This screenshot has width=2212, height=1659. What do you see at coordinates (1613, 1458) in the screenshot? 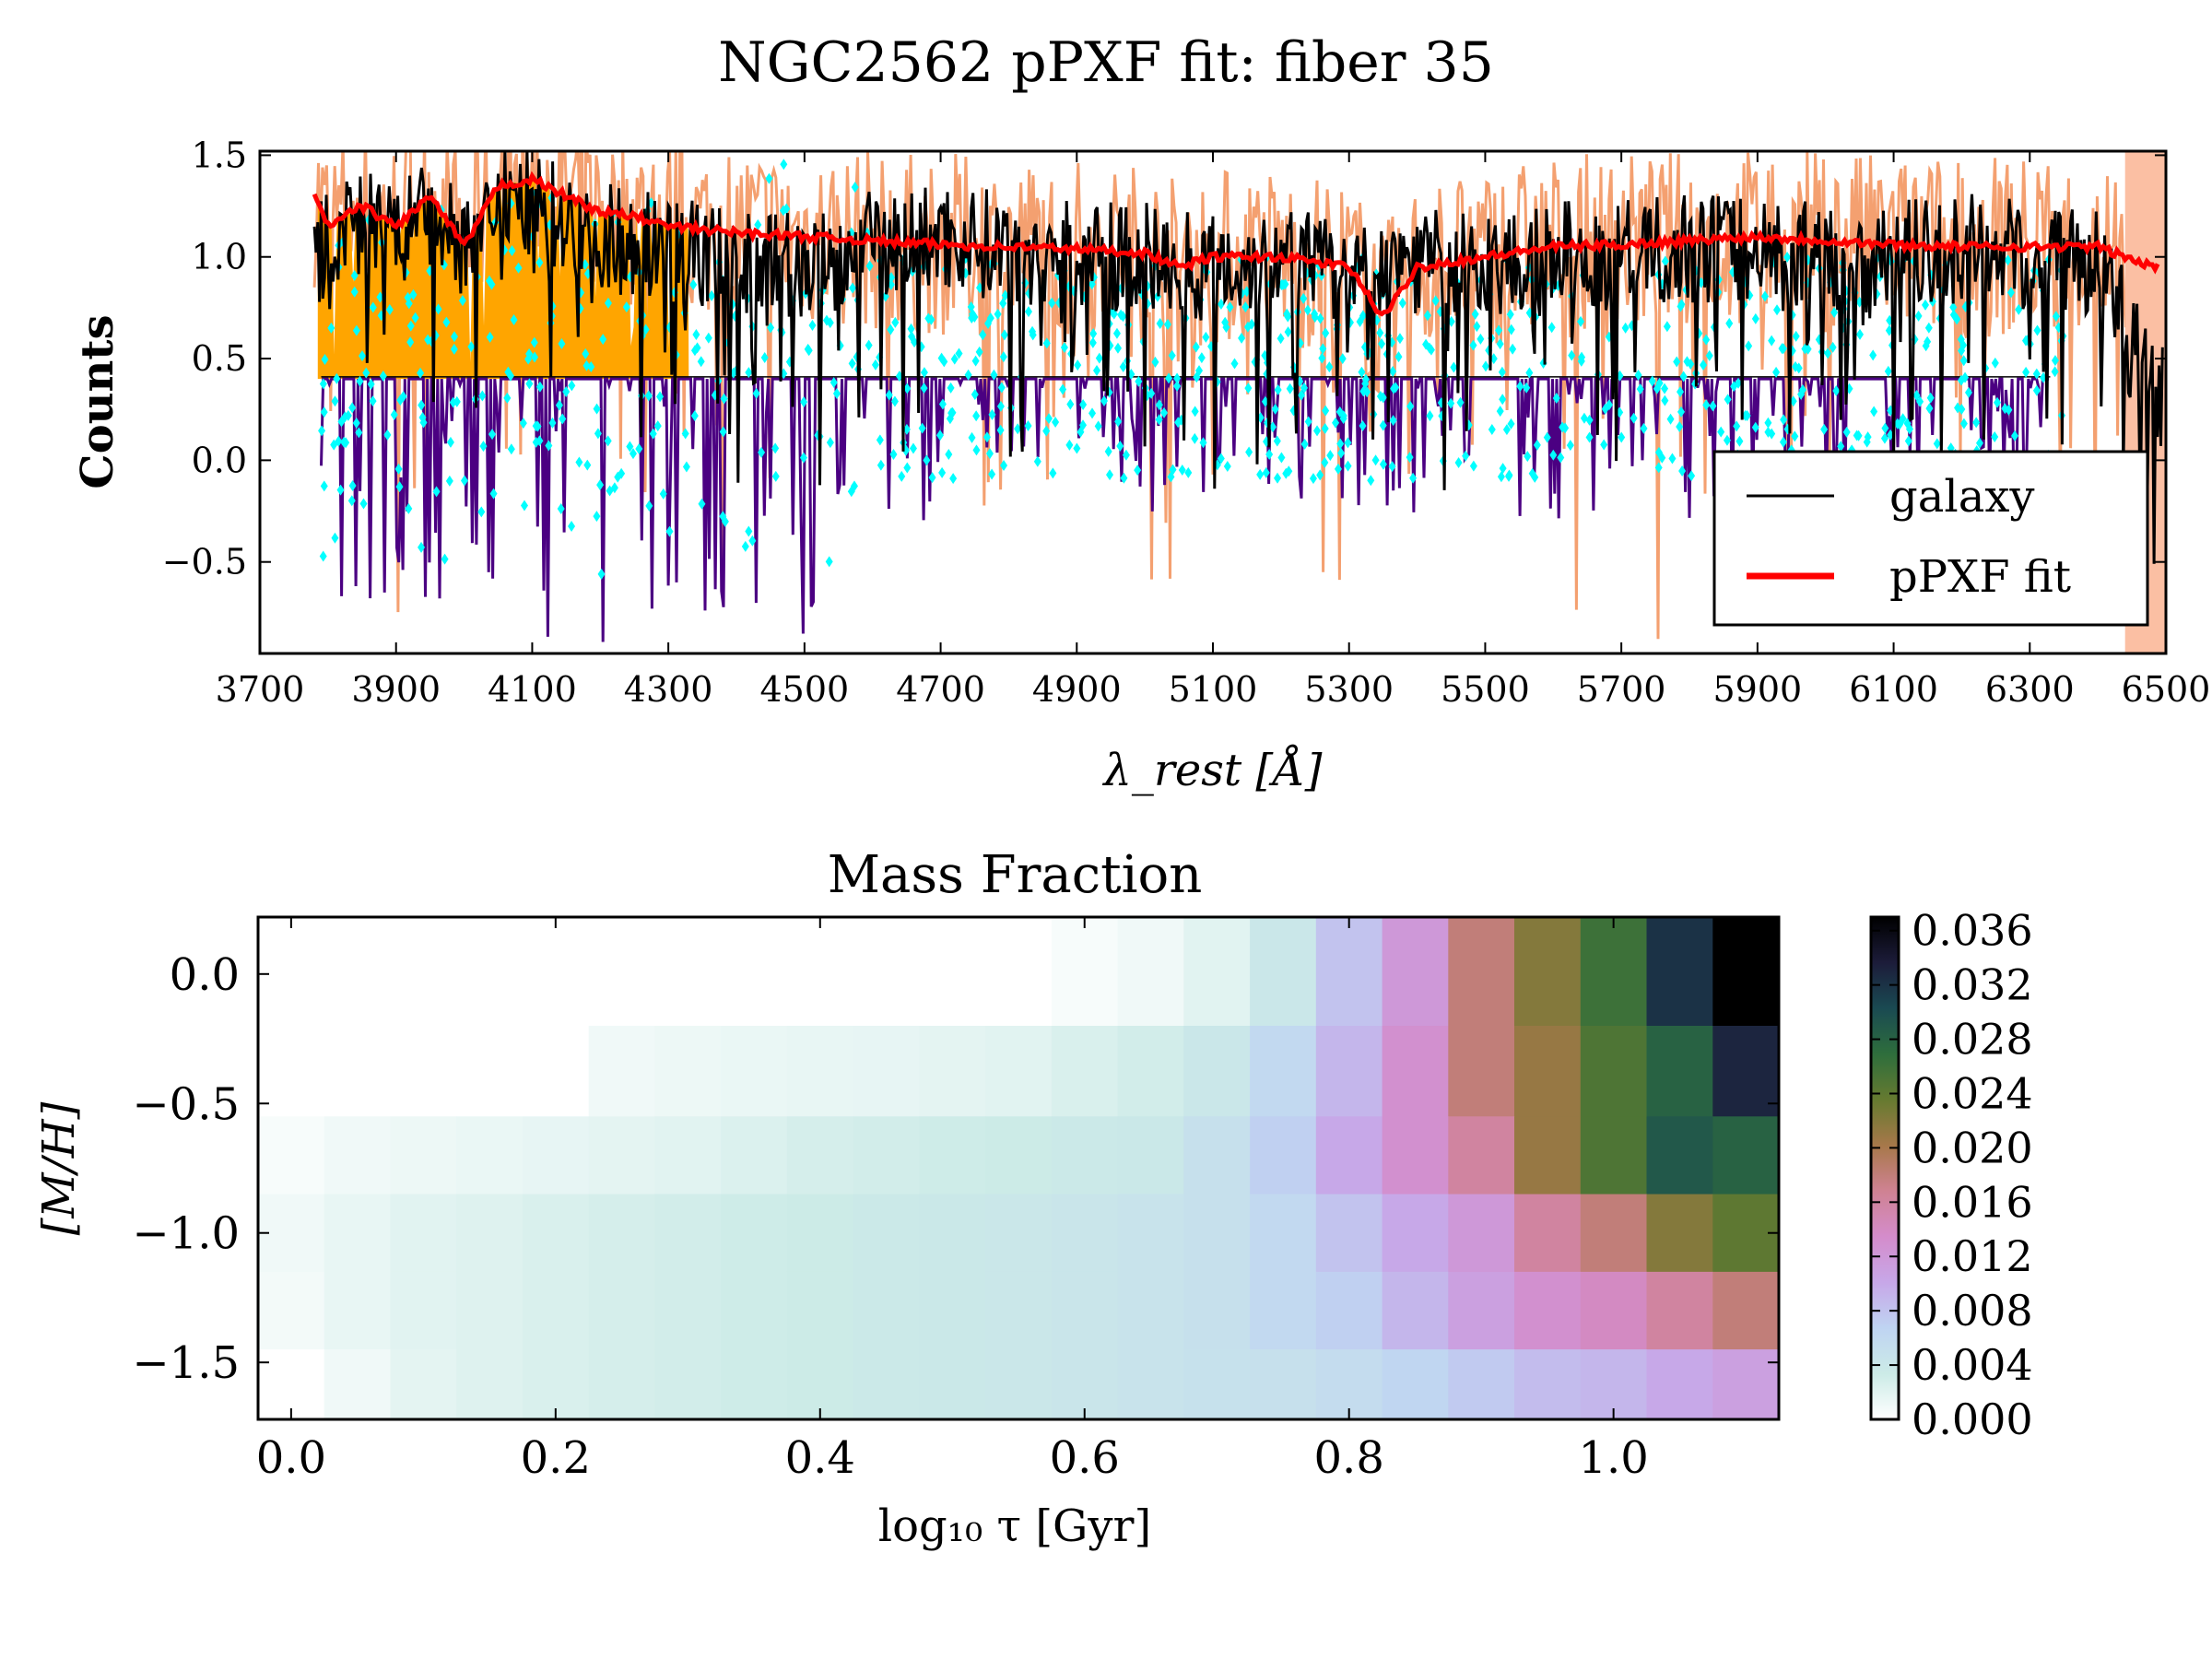
I see `heatmap-x-tick-label: 1.0` at bounding box center [1613, 1458].